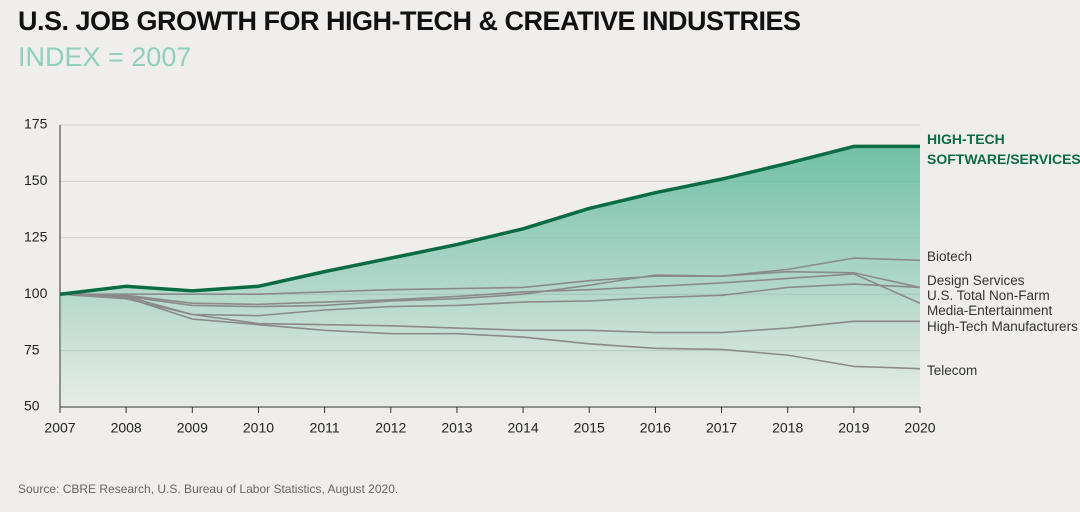  I want to click on series-label: U.S. Total Non-Farm, so click(988, 295).